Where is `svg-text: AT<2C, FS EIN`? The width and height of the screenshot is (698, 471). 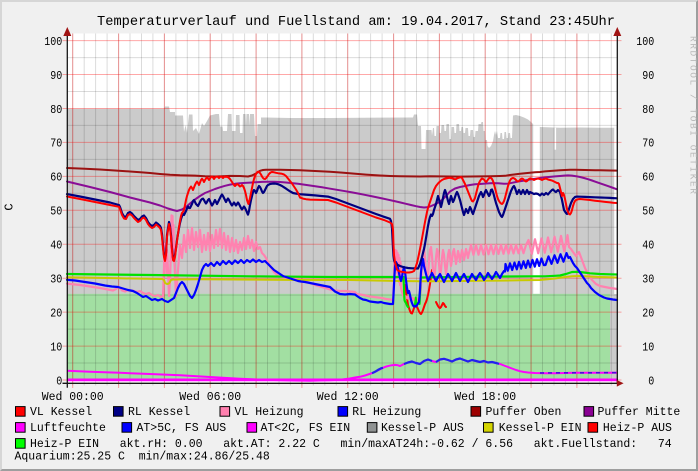 svg-text: AT<2C, FS EIN is located at coordinates (306, 428).